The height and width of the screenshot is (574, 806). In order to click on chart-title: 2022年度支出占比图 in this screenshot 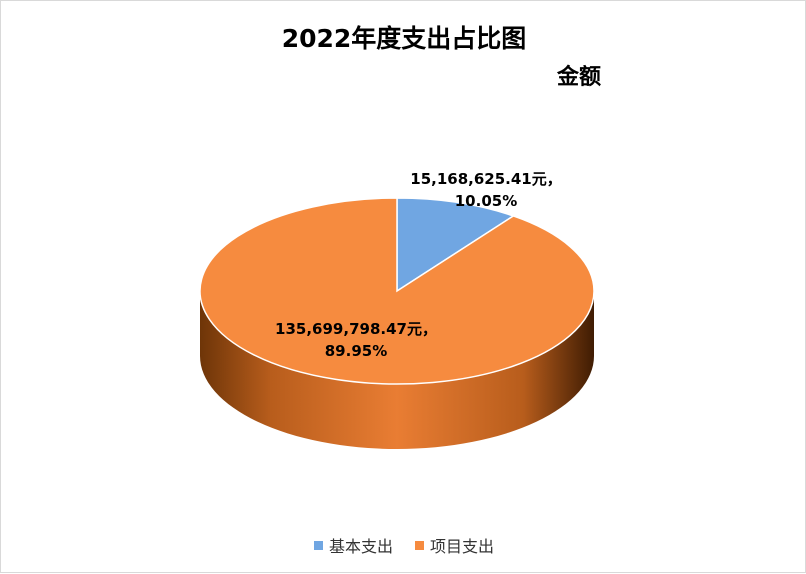, I will do `click(404, 38)`.